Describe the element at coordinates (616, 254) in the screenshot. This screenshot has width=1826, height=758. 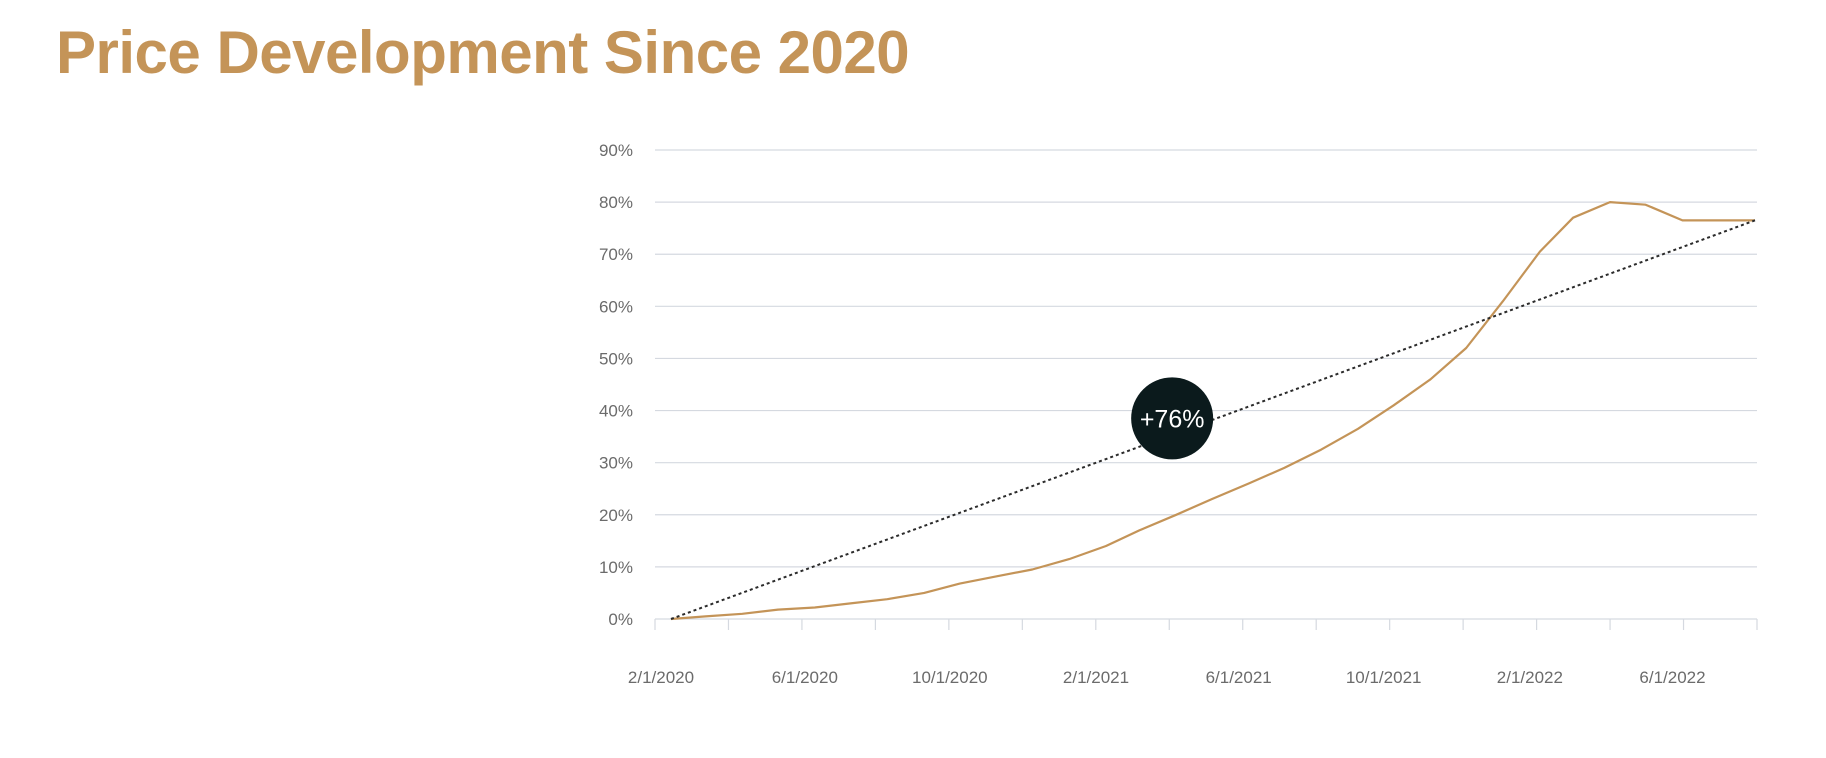
I see `y-tick-label: 70%` at that location.